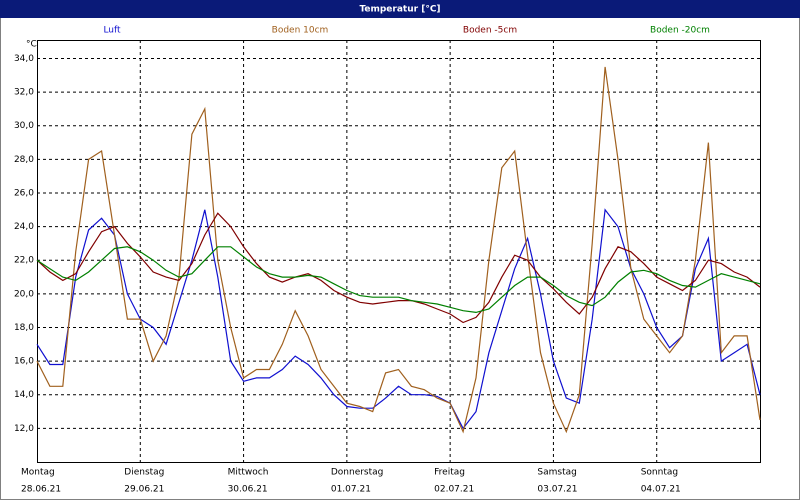 Image resolution: width=800 pixels, height=500 pixels. Describe the element at coordinates (38, 473) in the screenshot. I see `x-tick-label: Montag` at that location.